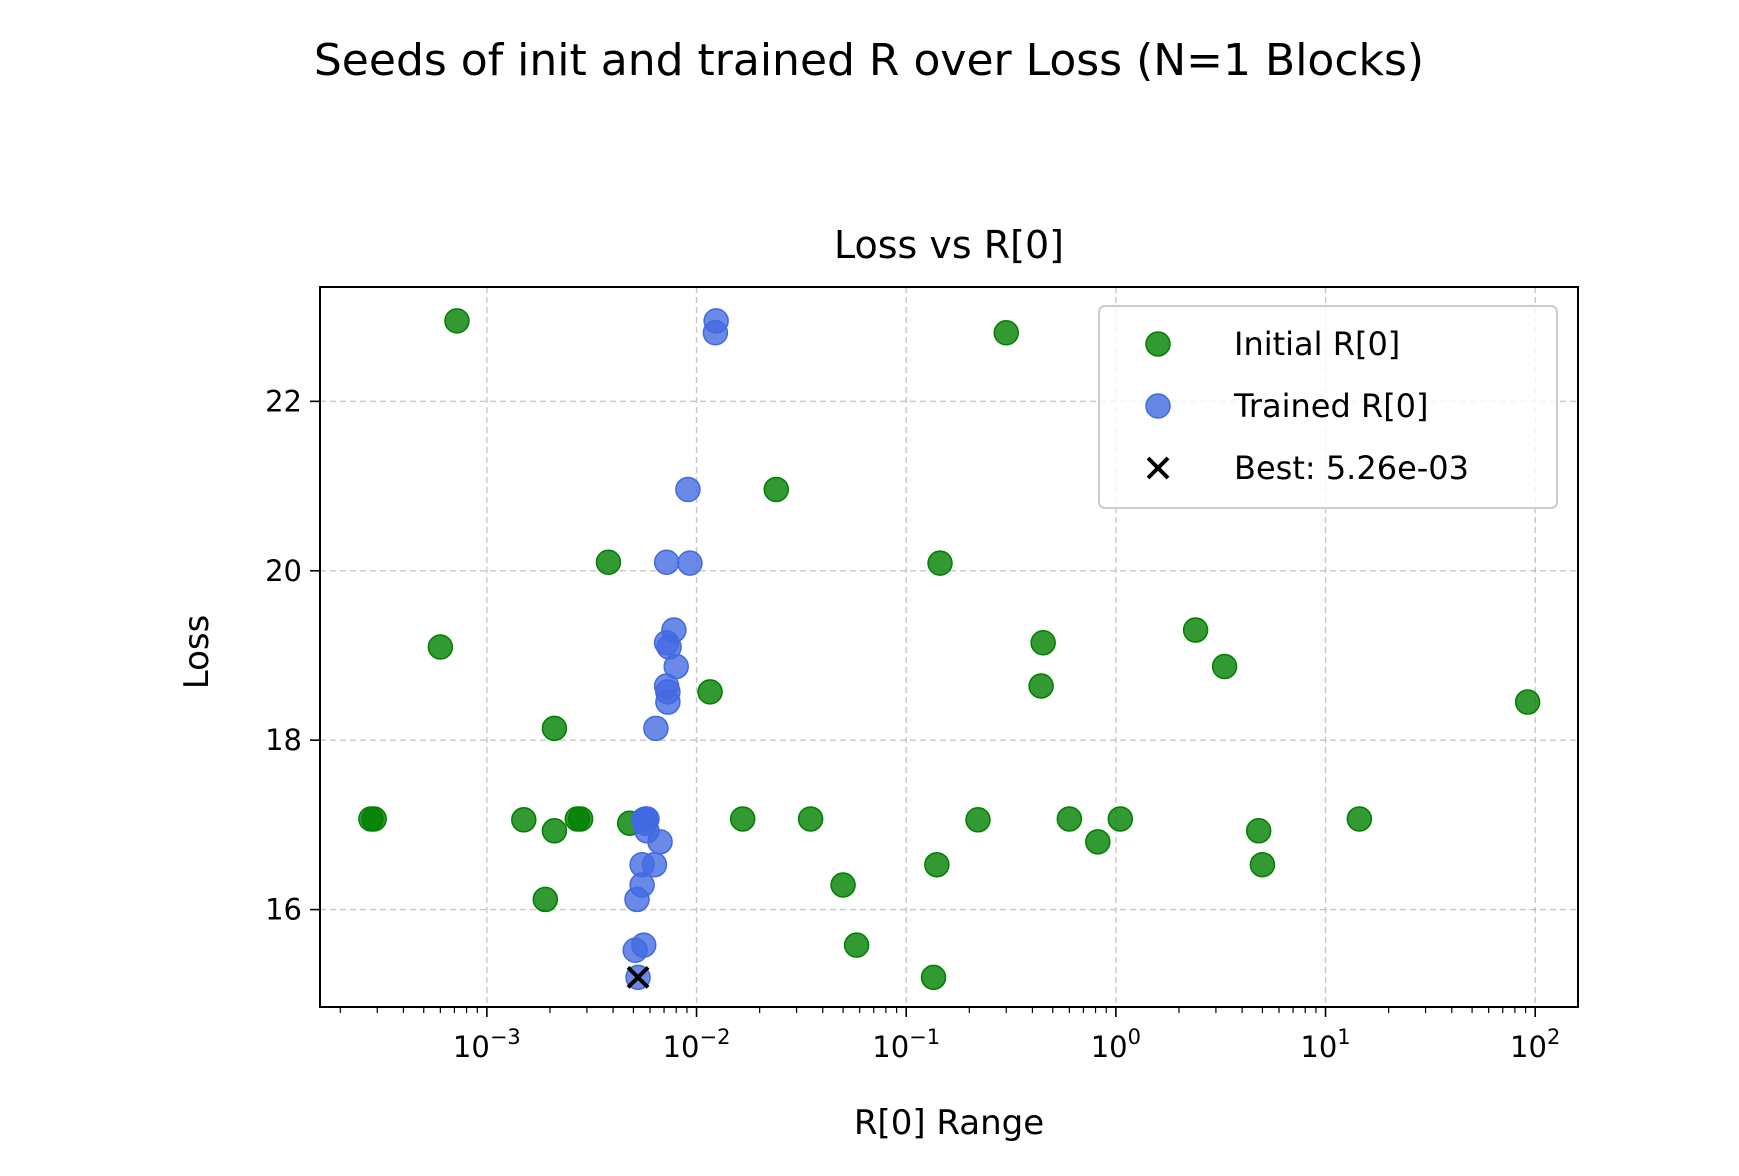 The width and height of the screenshot is (1739, 1176). Describe the element at coordinates (949, 1123) in the screenshot. I see `x-axis-label: R[0] Range` at that location.